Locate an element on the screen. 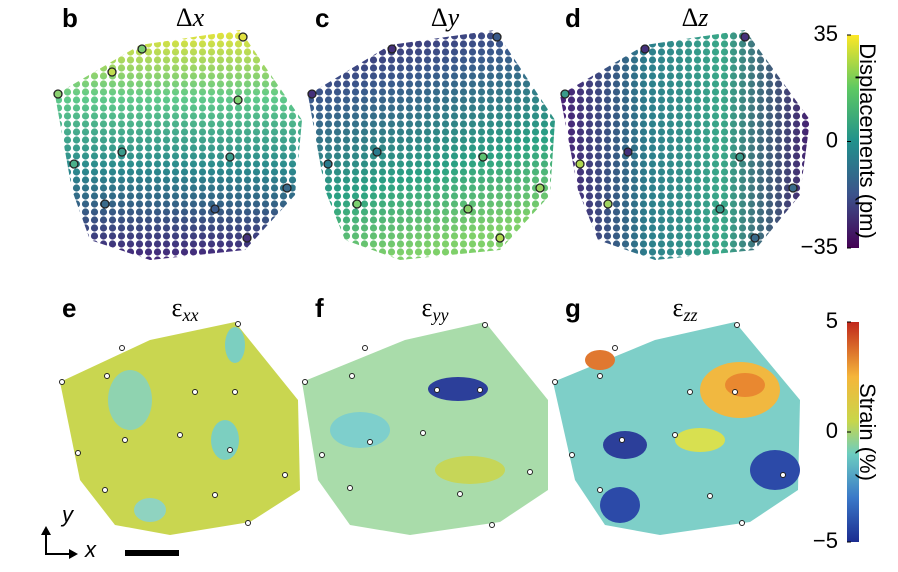  panel-title: Δx is located at coordinates (190, 17).